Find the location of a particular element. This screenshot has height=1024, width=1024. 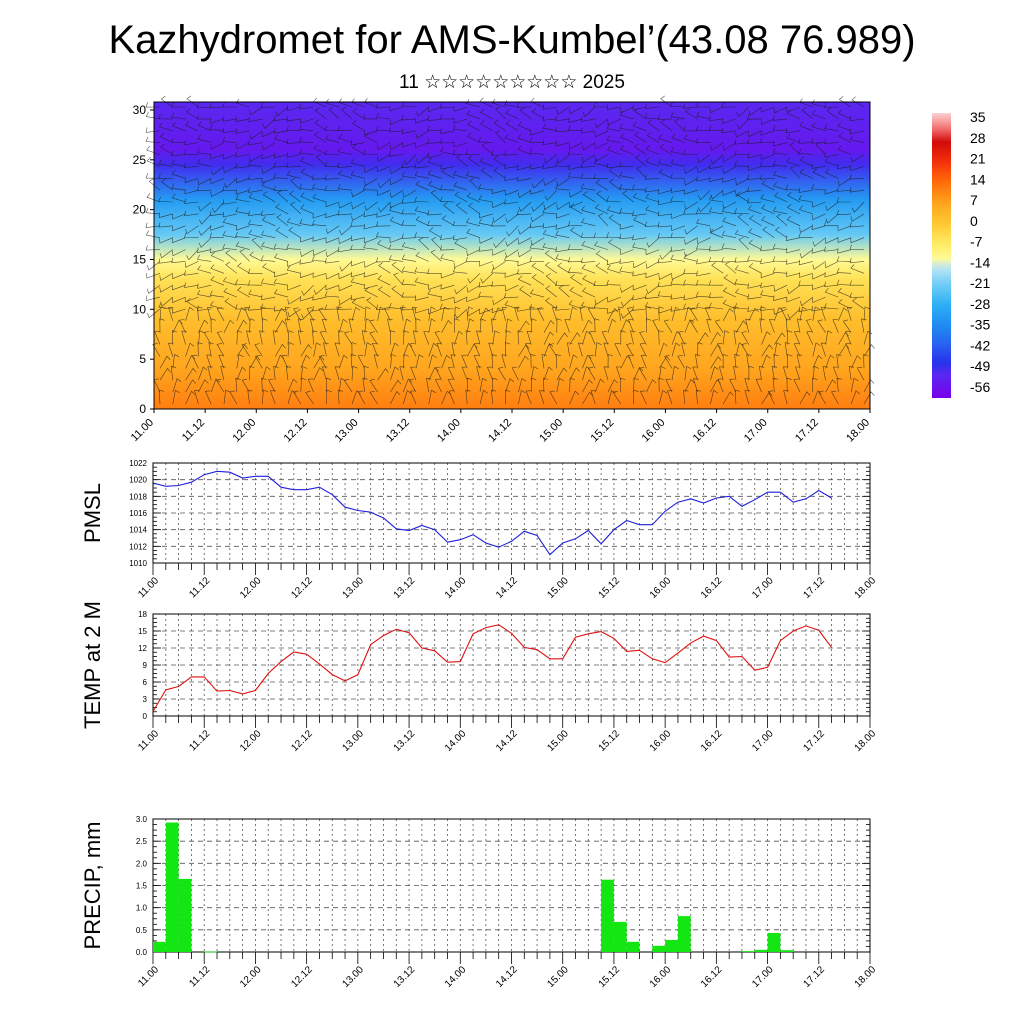

heatmap-x-tick-label: 15.12 is located at coordinates (602, 431).